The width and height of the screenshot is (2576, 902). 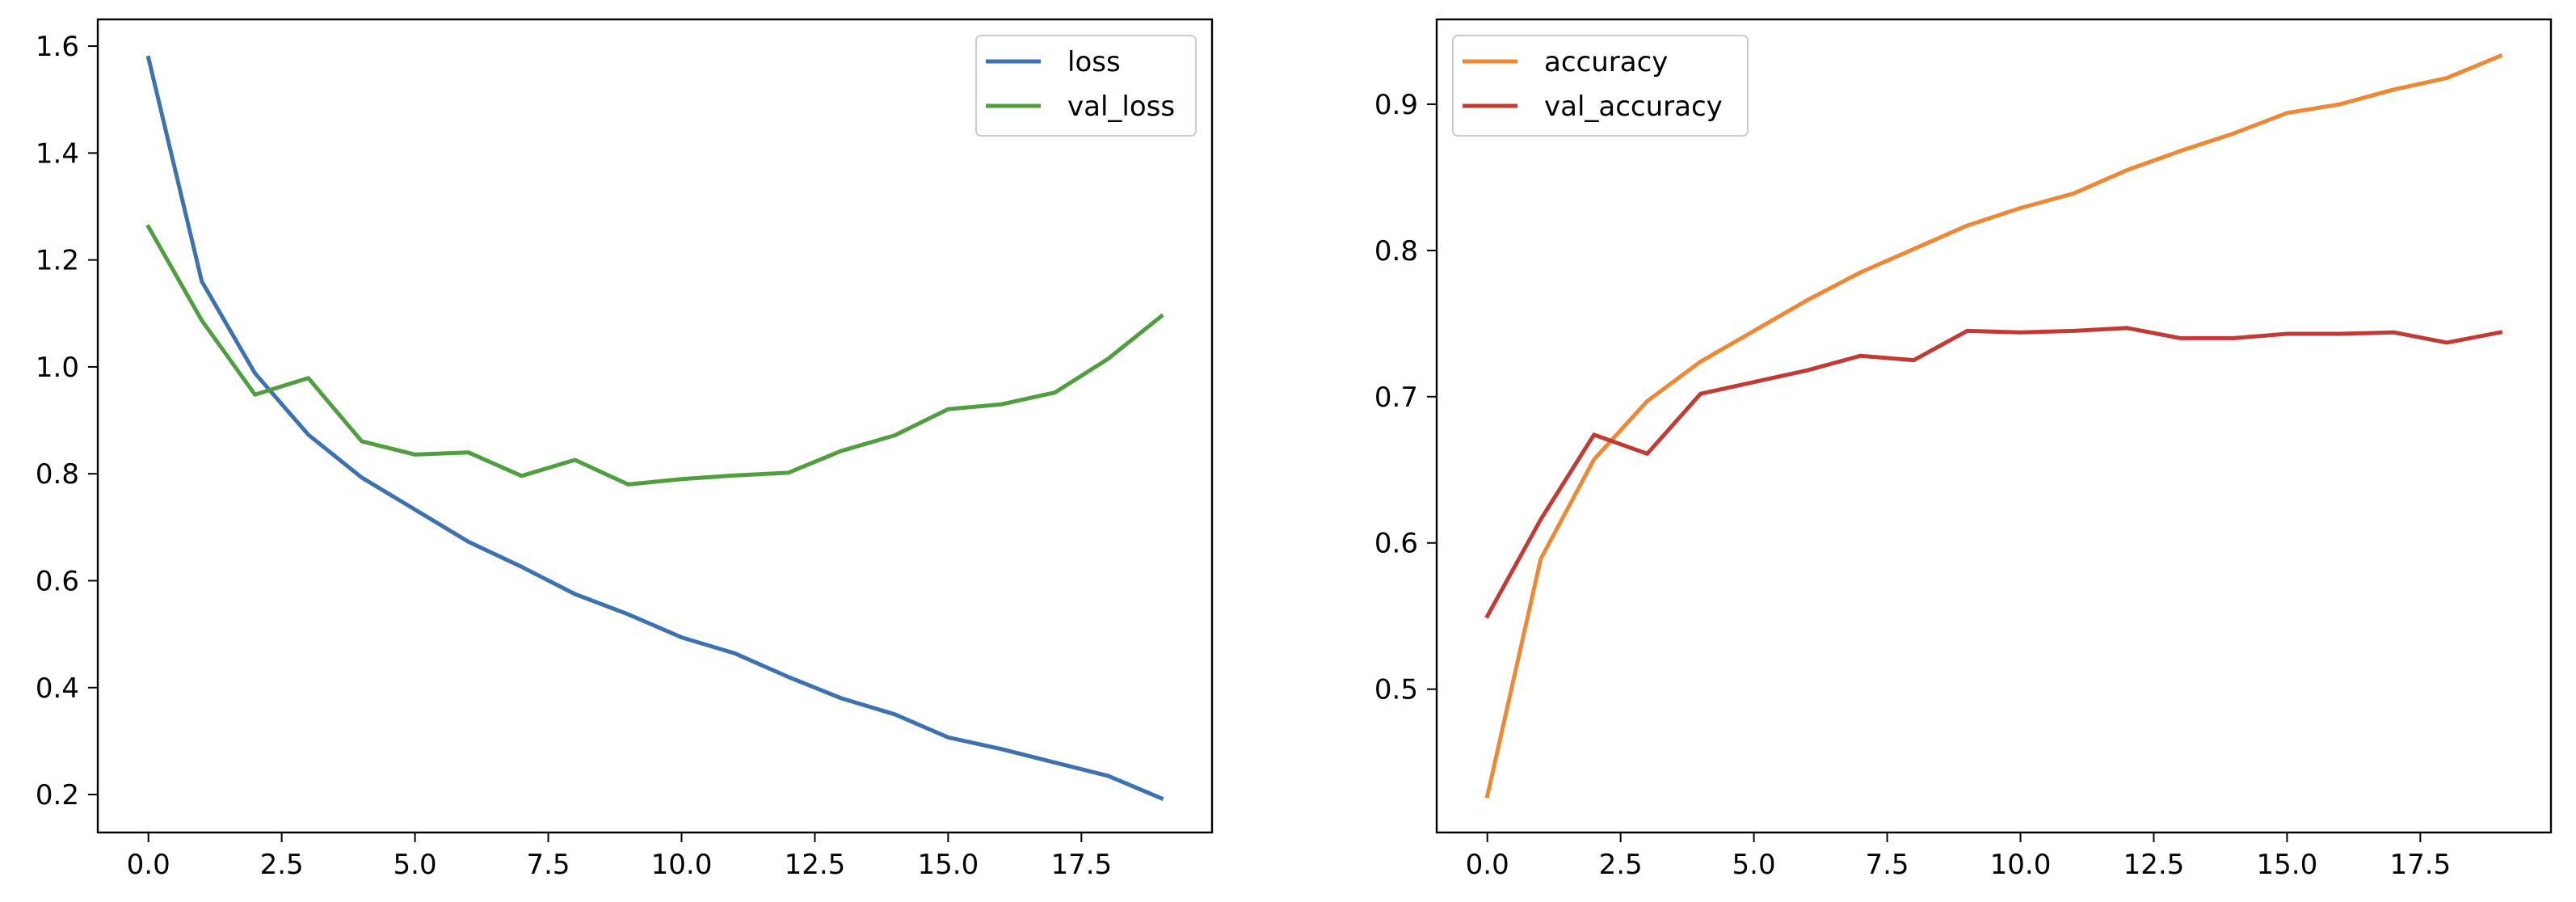 I want to click on legend-label-val-accuracy: val_accuracy, so click(x=1633, y=107).